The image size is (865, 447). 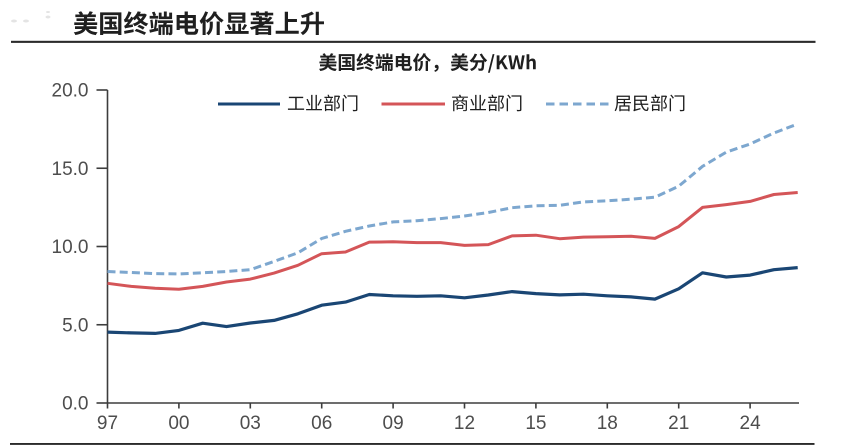 What do you see at coordinates (751, 423) in the screenshot?
I see `svg-text: 24` at bounding box center [751, 423].